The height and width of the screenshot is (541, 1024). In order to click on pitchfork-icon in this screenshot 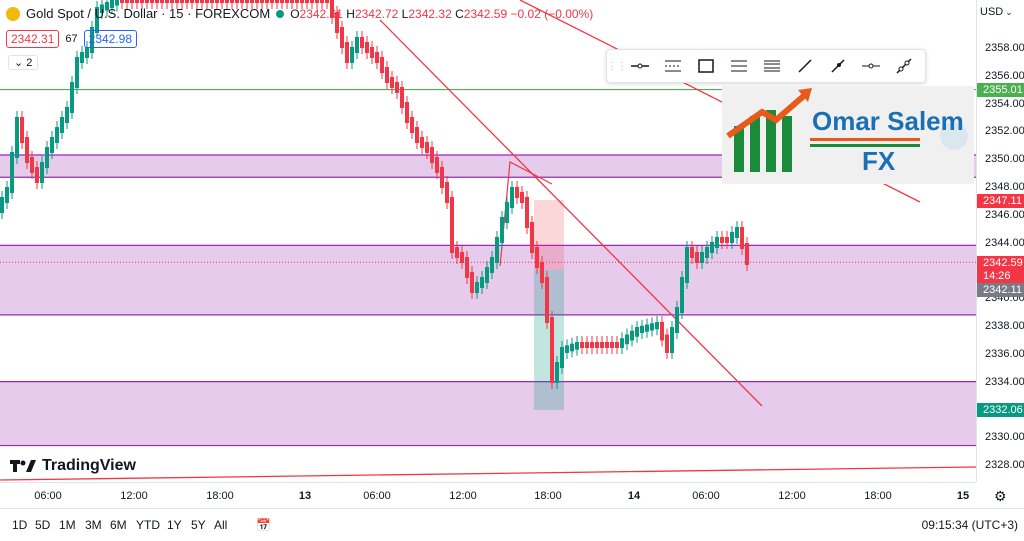, I will do `click(771, 66)`.